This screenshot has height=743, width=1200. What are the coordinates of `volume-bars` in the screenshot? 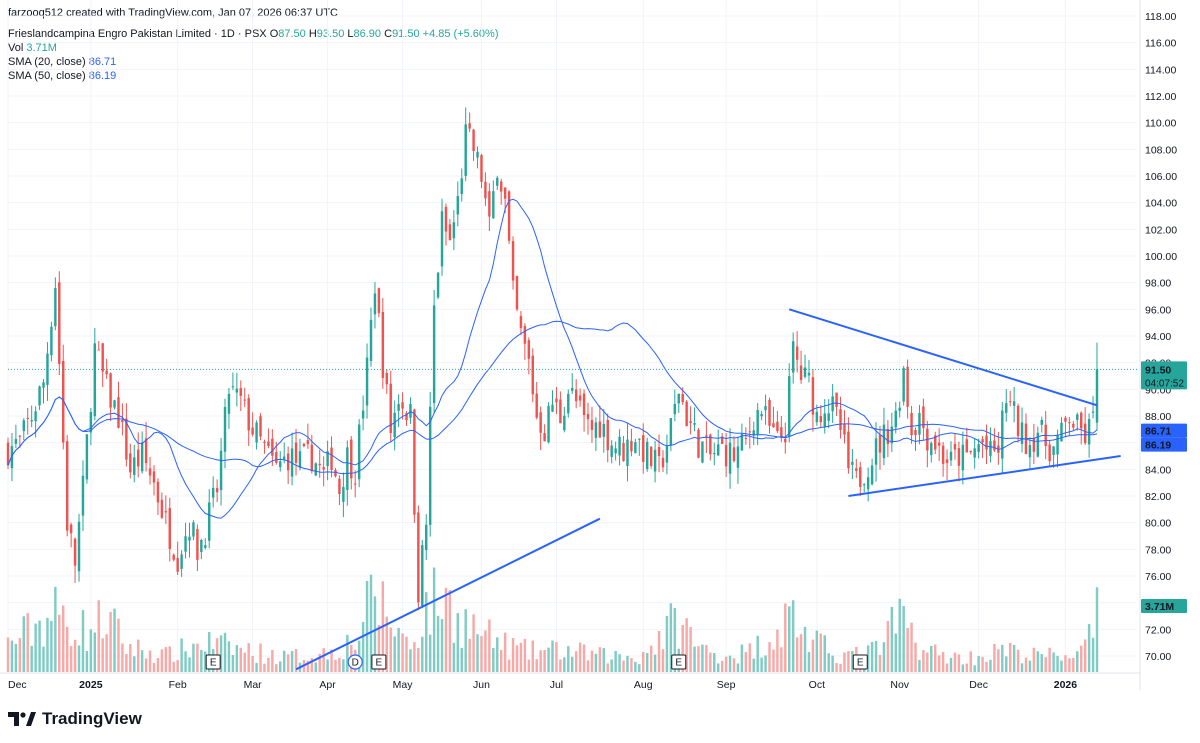 It's located at (552, 619).